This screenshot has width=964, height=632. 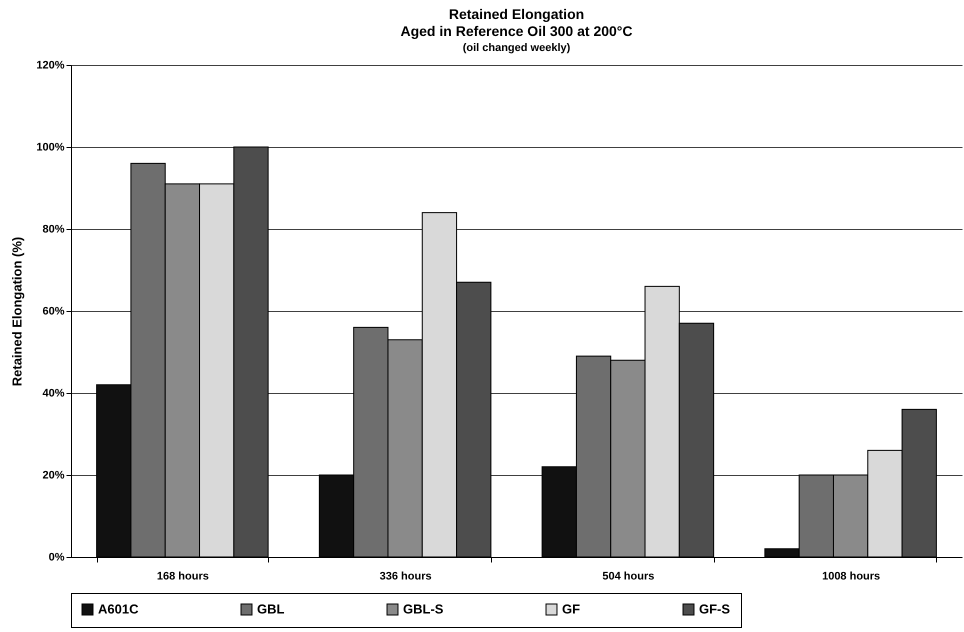 What do you see at coordinates (516, 22) in the screenshot?
I see `chart-title: Retained Elongation Aged in Reference Oil 300 at 200°C` at bounding box center [516, 22].